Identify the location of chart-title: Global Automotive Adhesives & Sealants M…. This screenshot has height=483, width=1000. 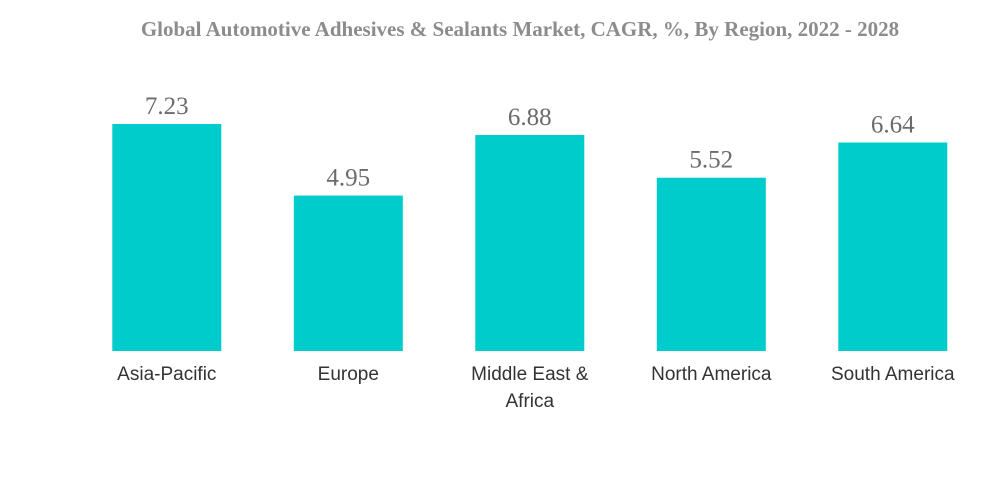
(520, 29).